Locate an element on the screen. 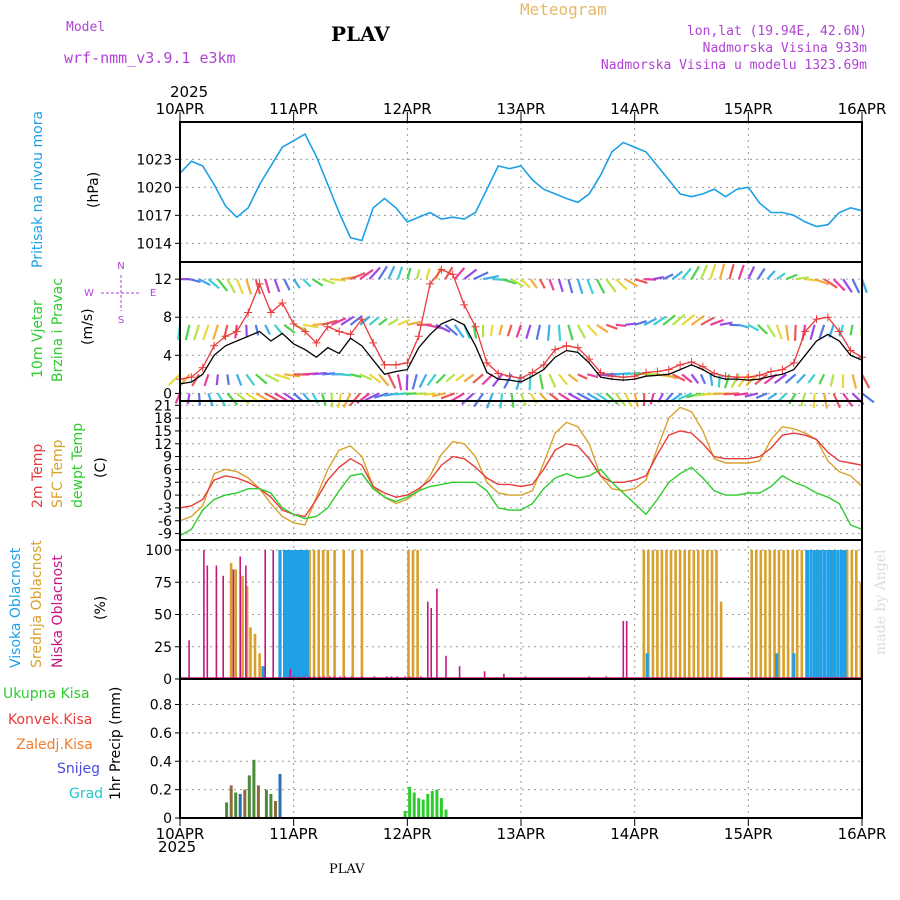  x-tick-label-top: 13APR is located at coordinates (521, 109).